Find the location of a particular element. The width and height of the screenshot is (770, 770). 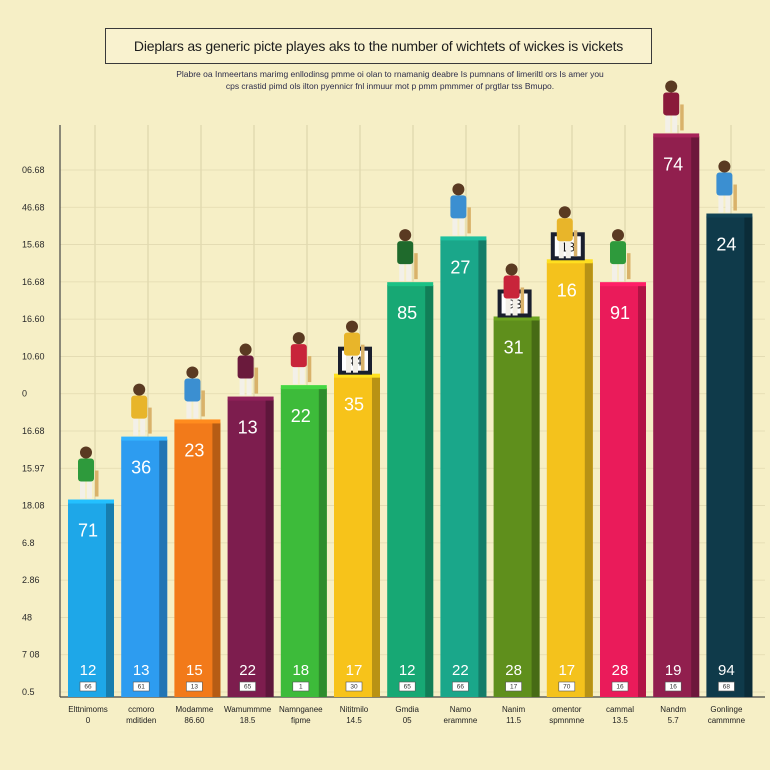

category-sublabel: erammne is located at coordinates (461, 720).